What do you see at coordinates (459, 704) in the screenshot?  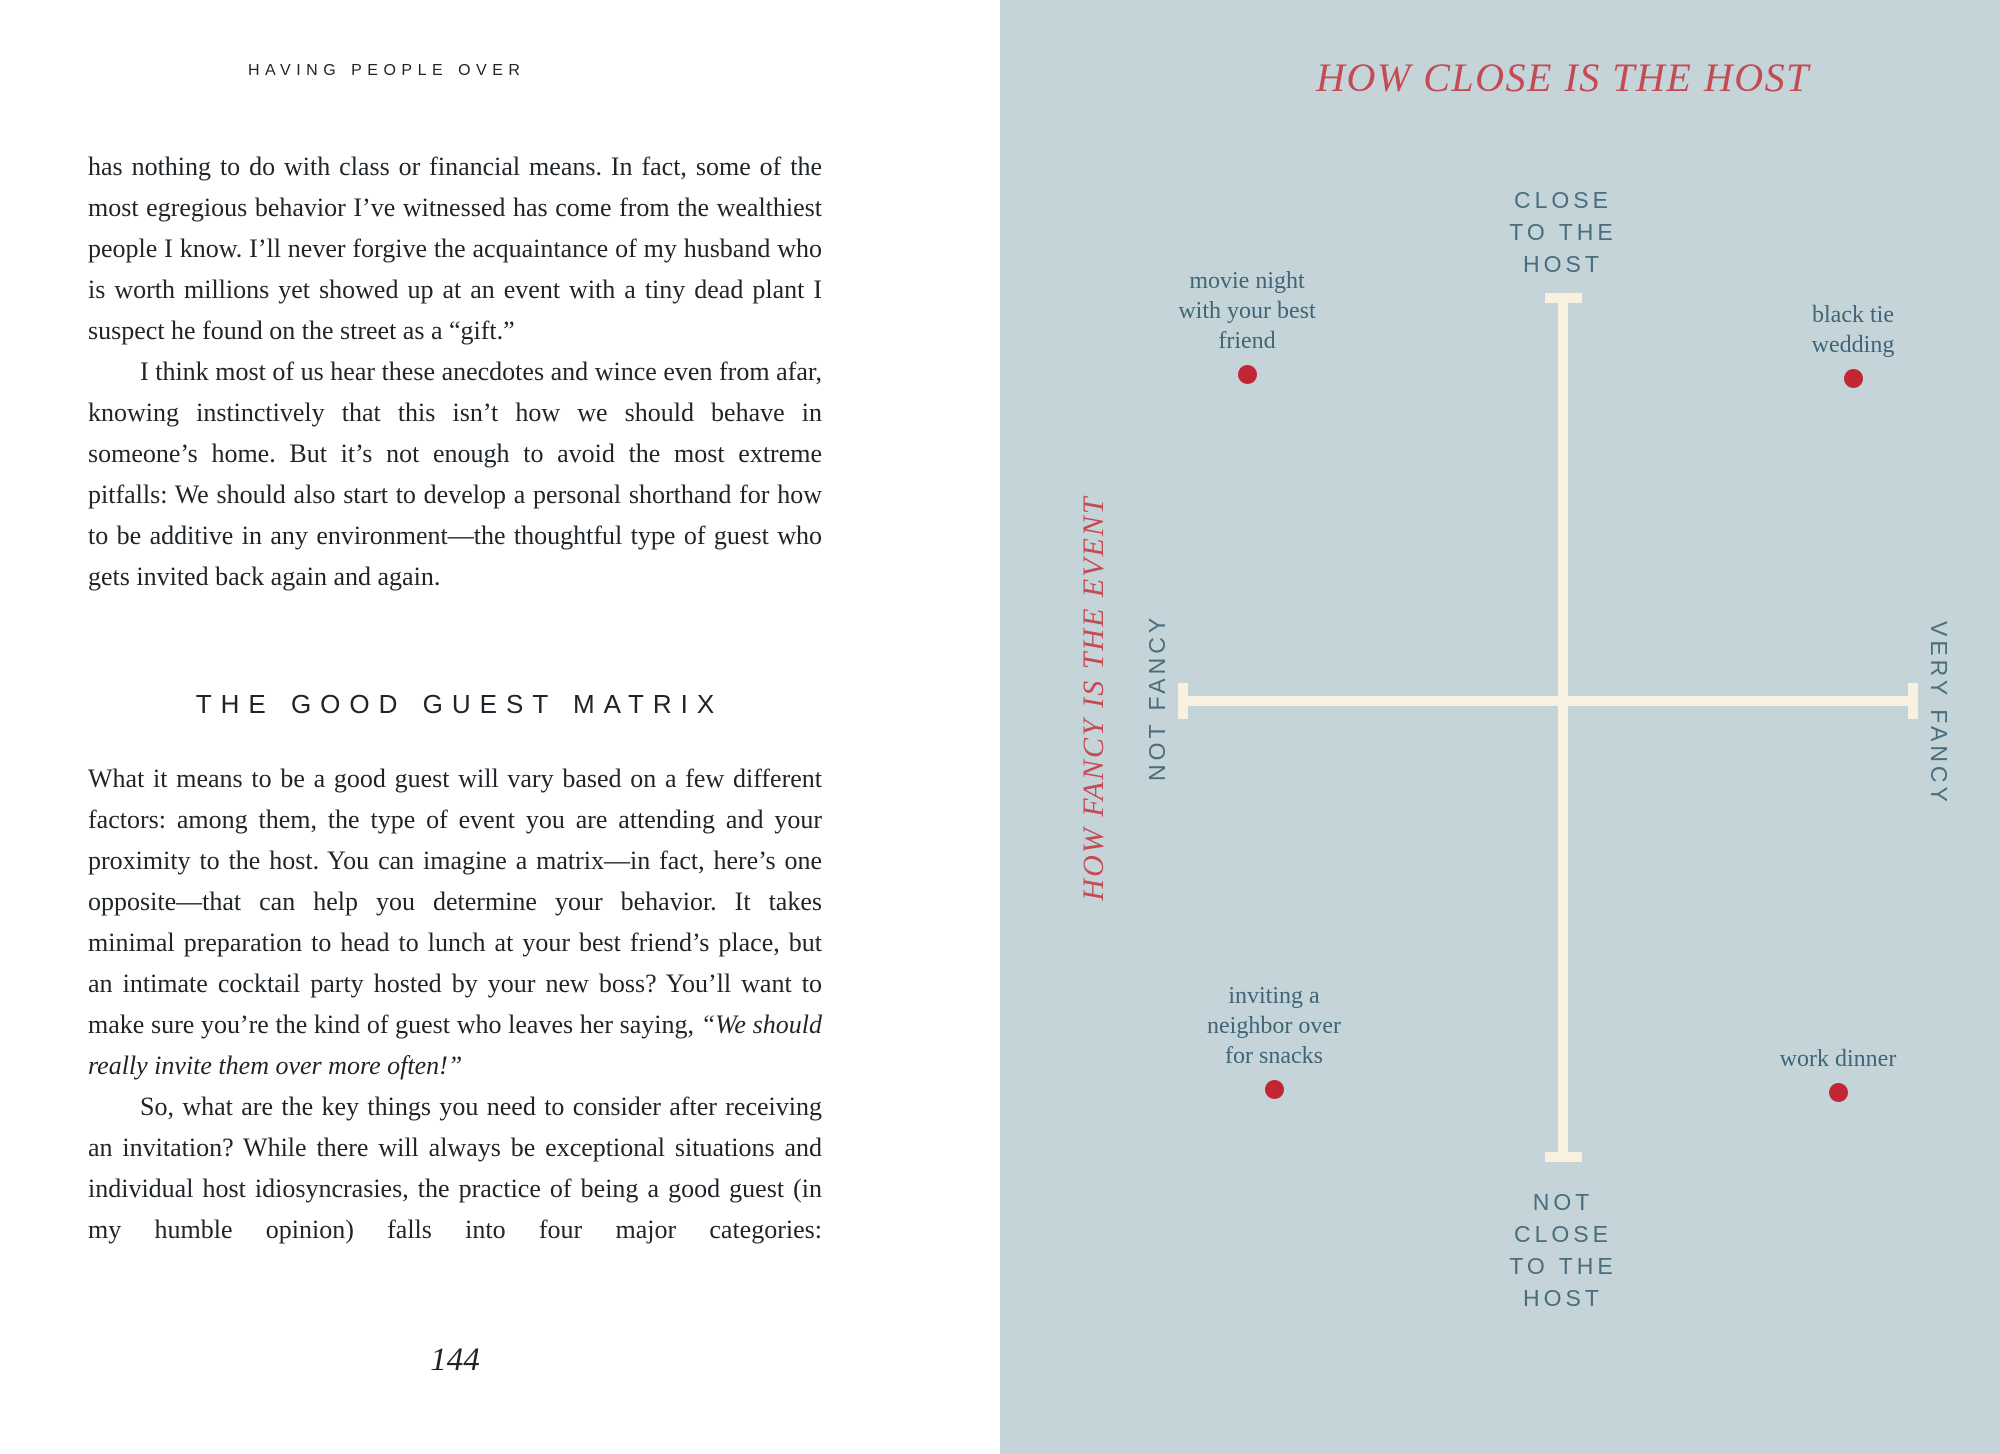 I see `section-heading: THE GOOD GUEST MATRIX` at bounding box center [459, 704].